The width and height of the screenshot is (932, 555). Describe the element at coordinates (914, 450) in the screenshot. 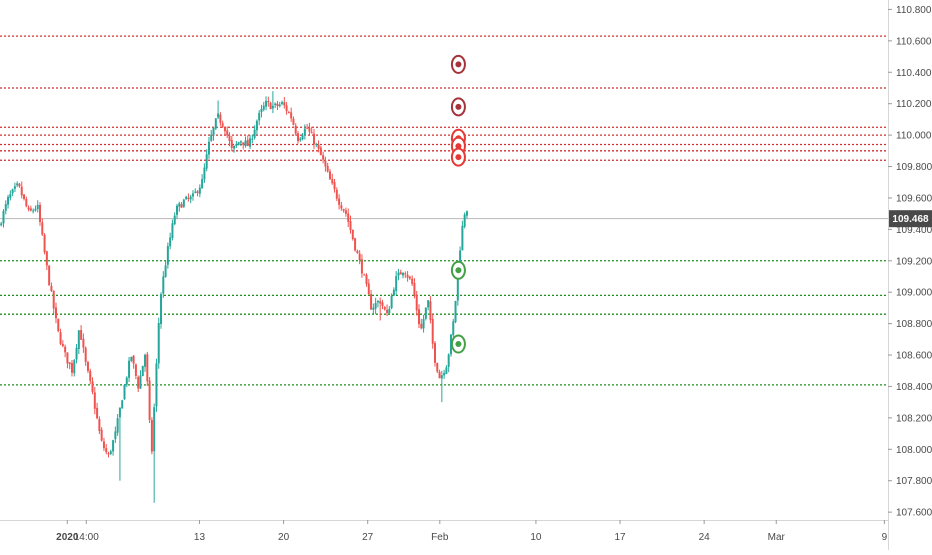

I see `y-tick-label: 108.000` at that location.